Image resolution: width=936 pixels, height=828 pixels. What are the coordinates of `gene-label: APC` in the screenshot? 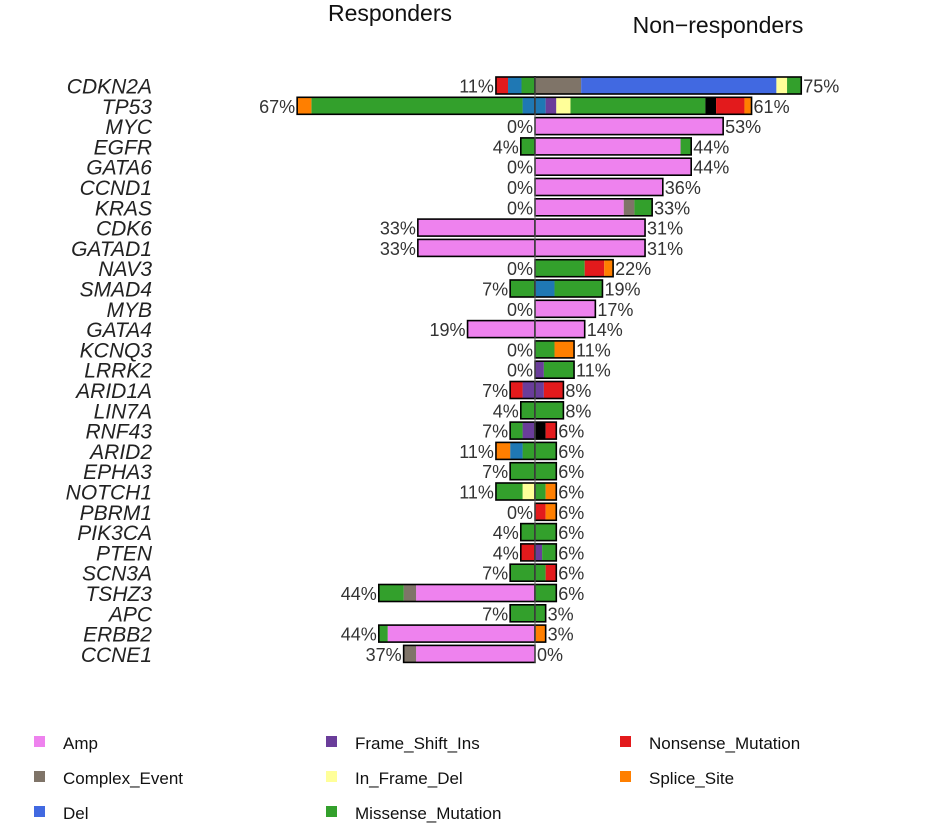 It's located at (130, 614).